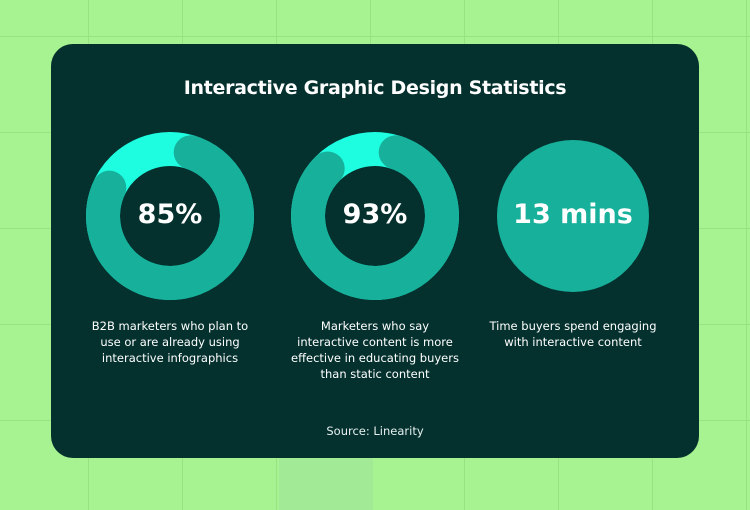 The height and width of the screenshot is (510, 750). What do you see at coordinates (375, 431) in the screenshot?
I see `source-note: Source: Linearity` at bounding box center [375, 431].